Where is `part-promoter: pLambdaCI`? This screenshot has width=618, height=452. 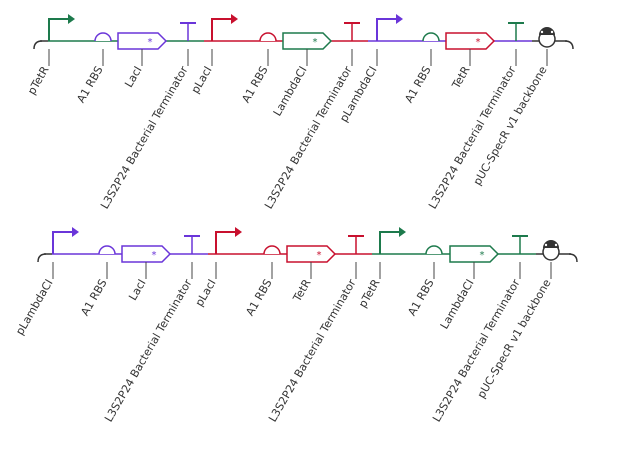 part-promoter: pLambdaCI is located at coordinates (46, 282).